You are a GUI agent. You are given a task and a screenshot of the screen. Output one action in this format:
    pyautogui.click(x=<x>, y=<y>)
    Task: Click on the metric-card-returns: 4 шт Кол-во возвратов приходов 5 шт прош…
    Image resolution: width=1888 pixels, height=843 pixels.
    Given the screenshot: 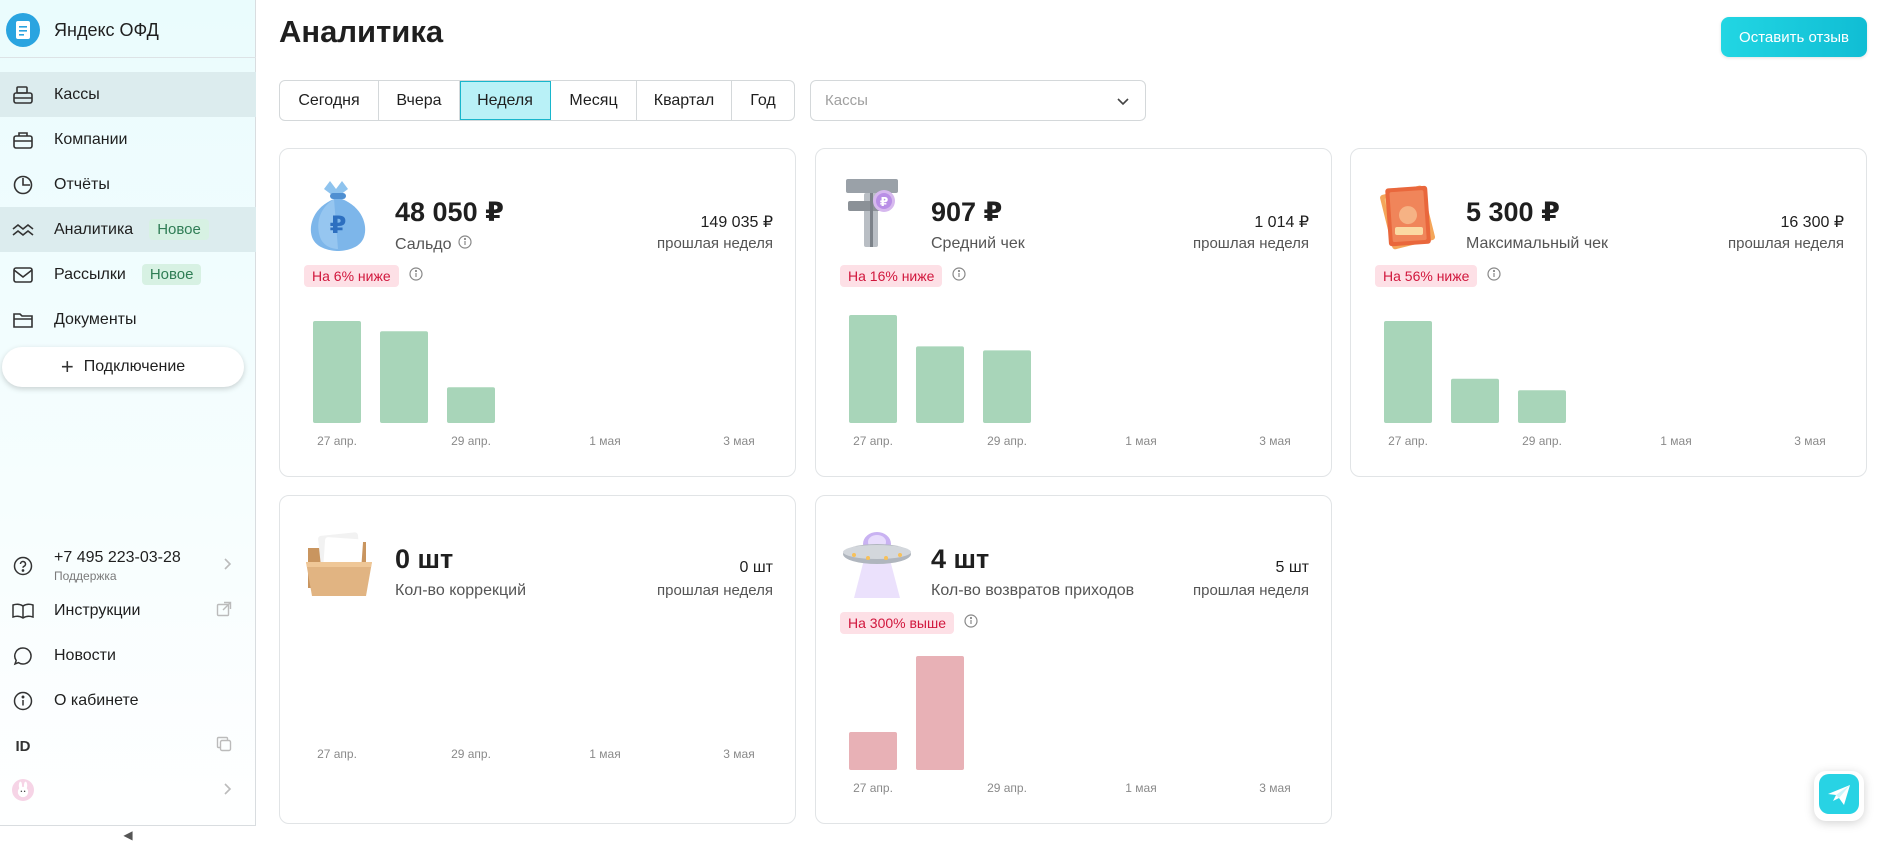 What is the action you would take?
    pyautogui.click(x=1073, y=659)
    